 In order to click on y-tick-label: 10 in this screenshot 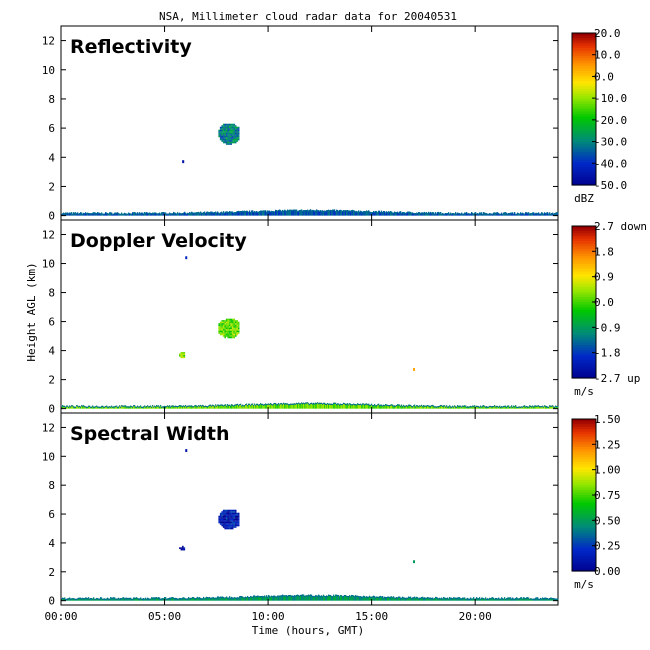, I will do `click(48, 456)`.